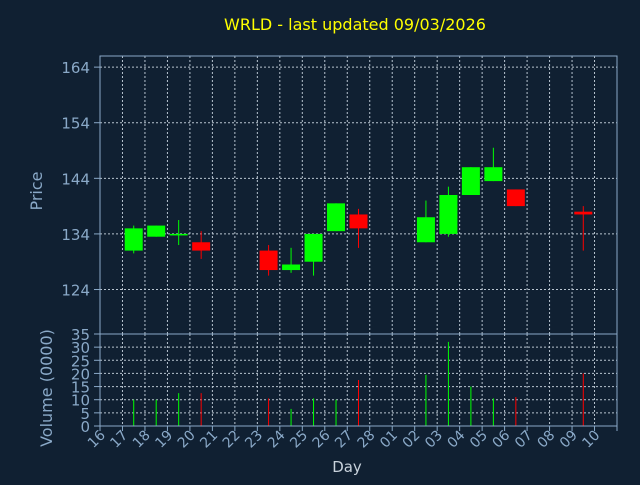  Describe the element at coordinates (546, 440) in the screenshot. I see `x-tick-label: 08` at that location.